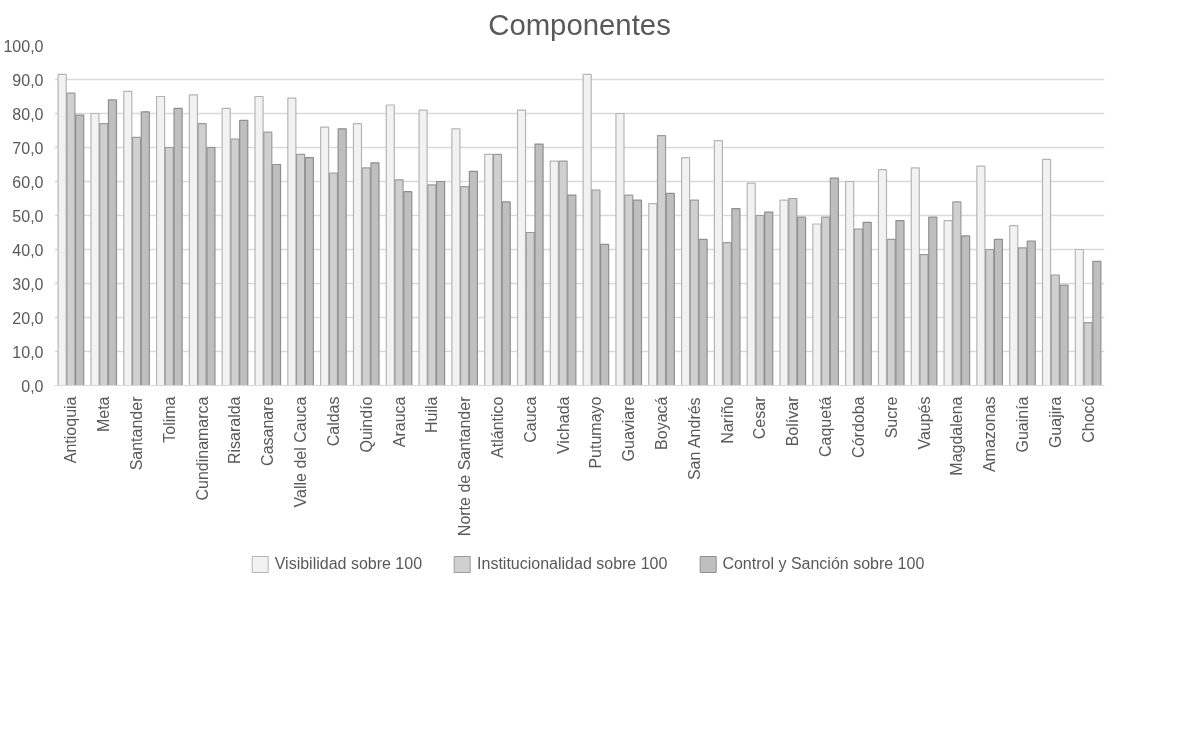 This screenshot has height=734, width=1178. I want to click on x-tick-label: Santander, so click(137, 433).